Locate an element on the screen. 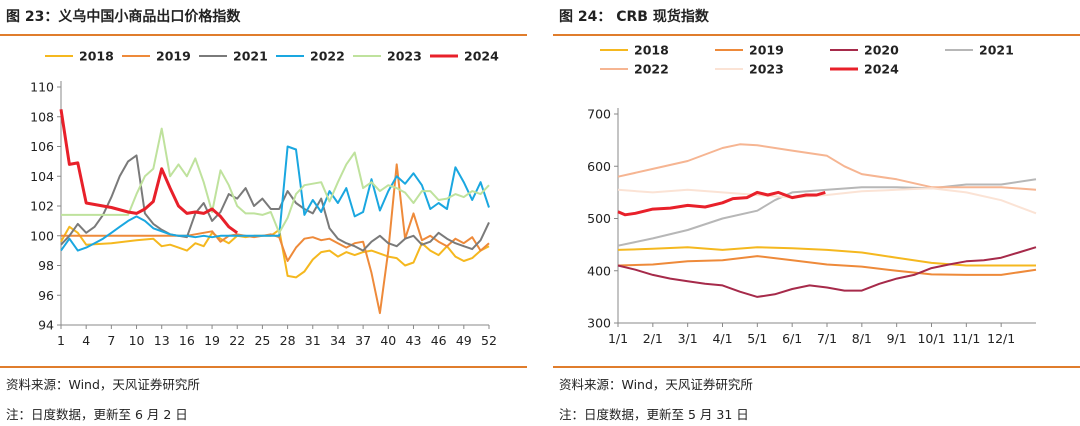 The height and width of the screenshot is (426, 1080). x-tick-label: 6/1 is located at coordinates (792, 338).